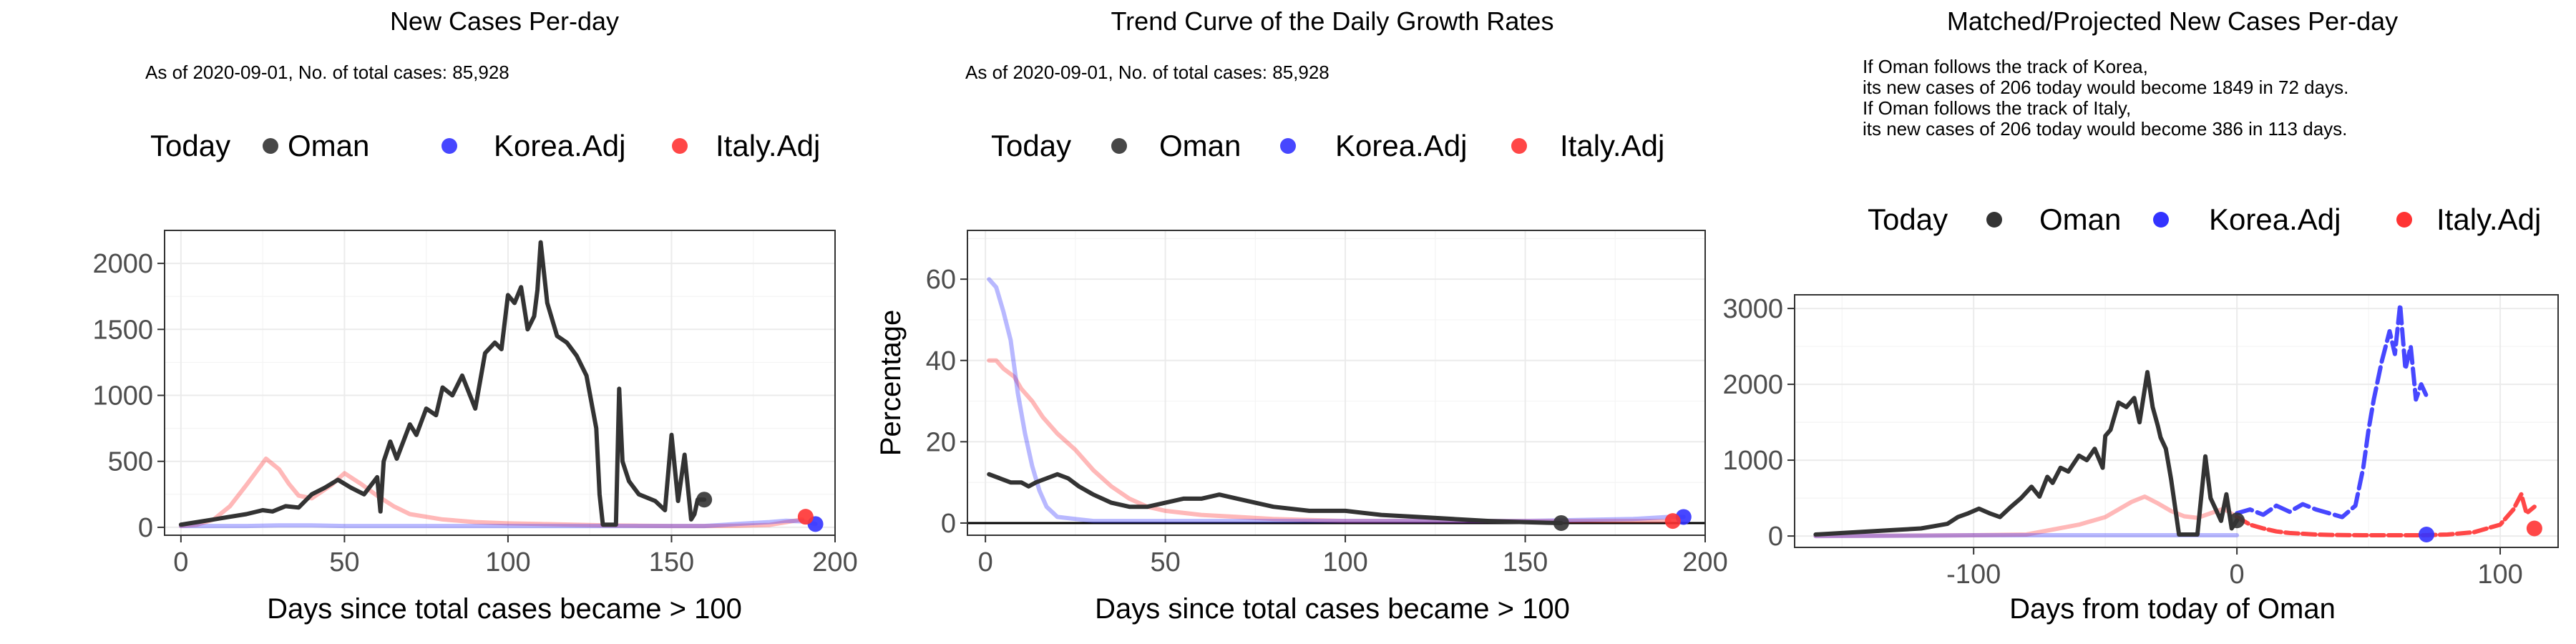 This screenshot has height=644, width=2576. Describe the element at coordinates (1332, 21) in the screenshot. I see `chart-title: Trend Curve of the Daily Growth Rates` at that location.